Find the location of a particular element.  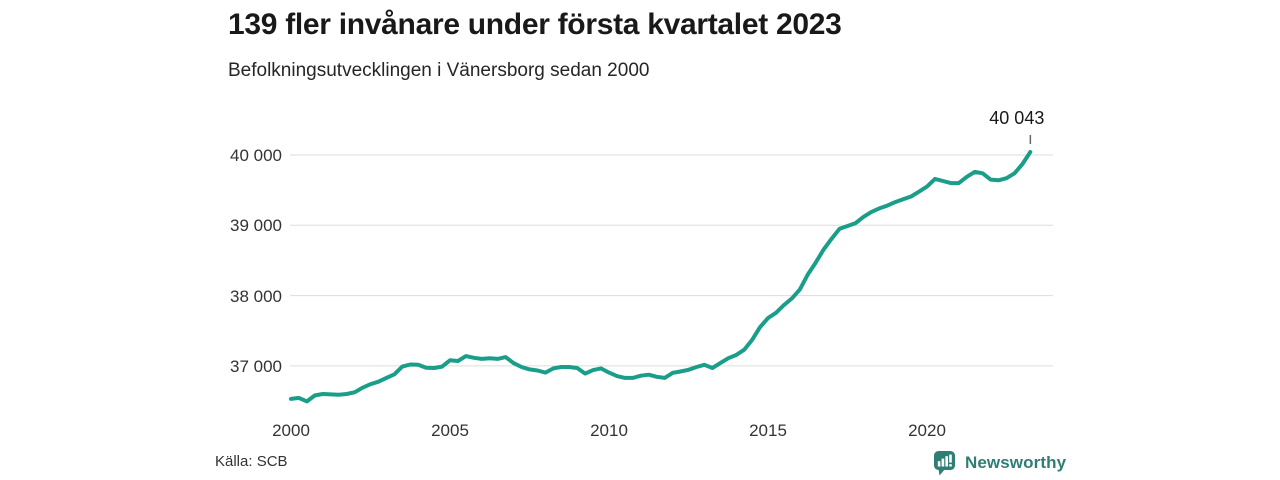

x-axis-label: 2010 is located at coordinates (609, 430).